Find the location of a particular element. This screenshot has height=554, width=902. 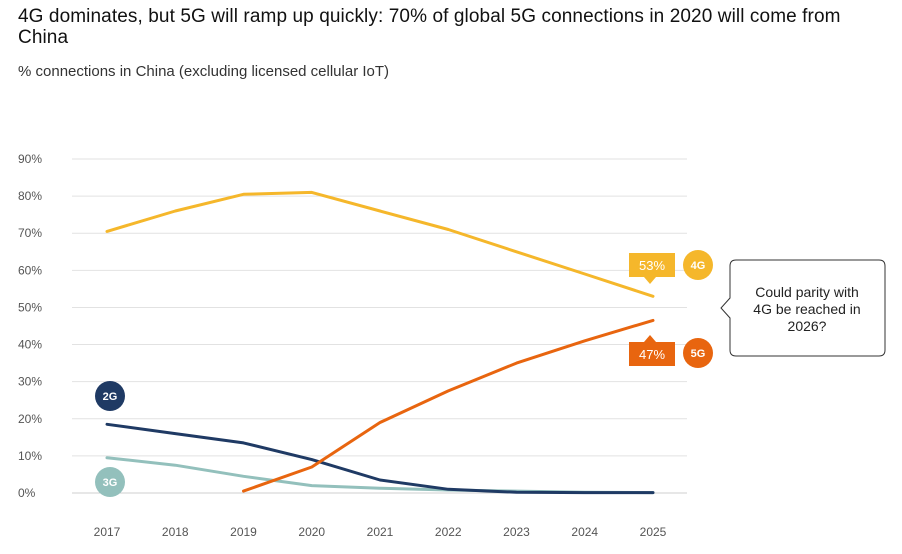

callout-line: Could parity with is located at coordinates (807, 292).